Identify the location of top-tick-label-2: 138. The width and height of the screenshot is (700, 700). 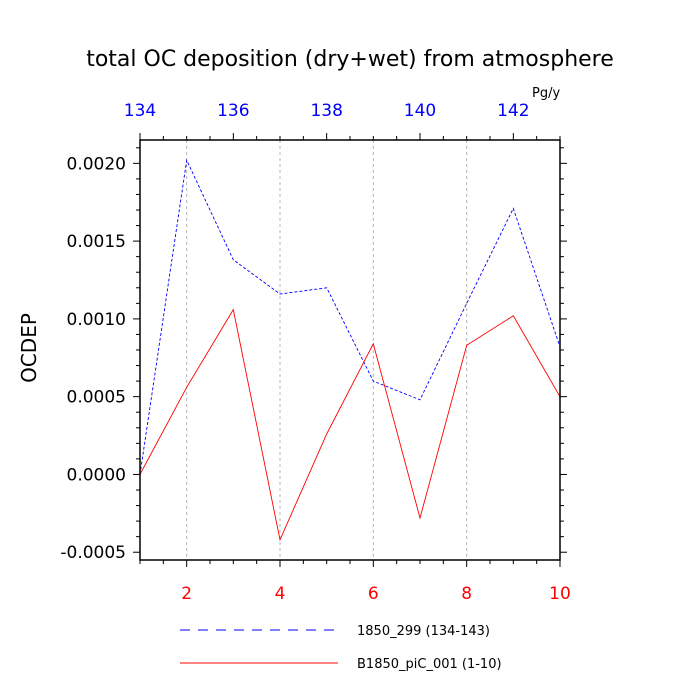
(326, 111).